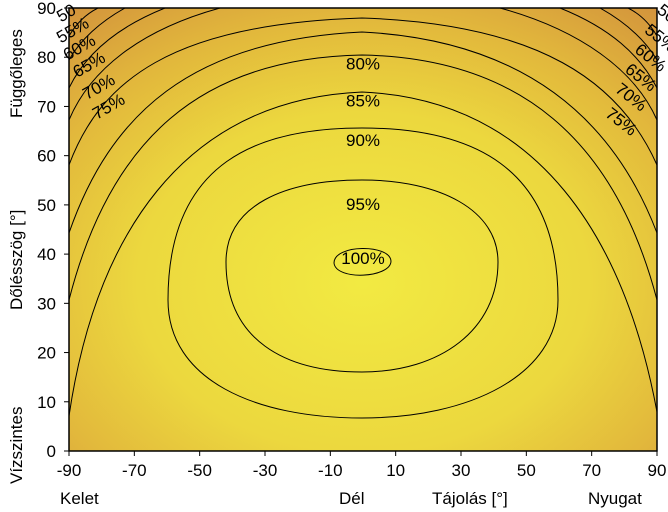 This screenshot has height=512, width=668. I want to click on contour-label-85: 85%, so click(363, 100).